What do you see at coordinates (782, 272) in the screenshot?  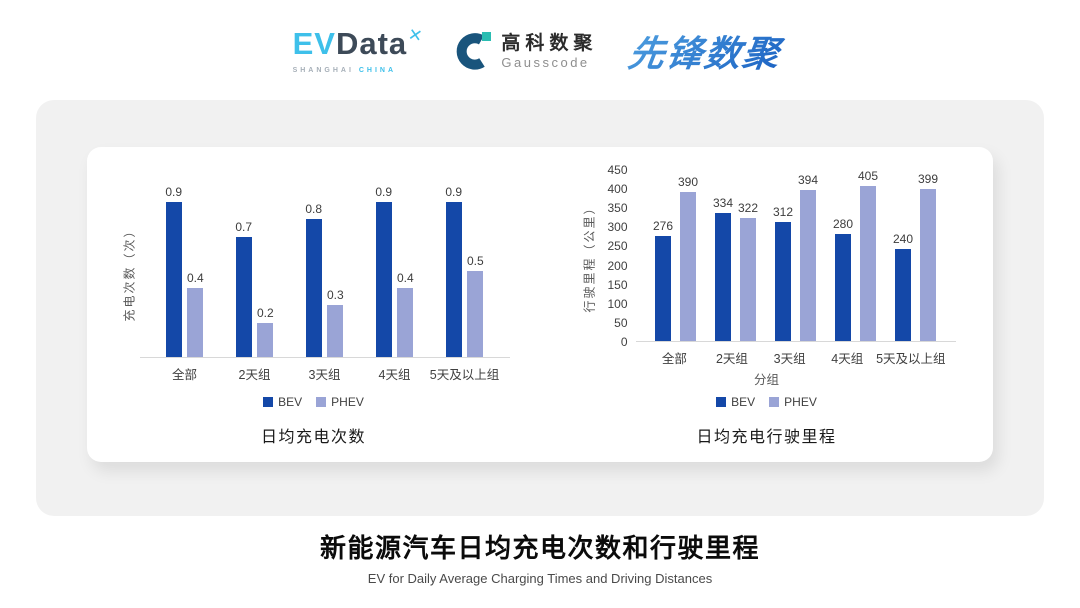 I see `bar-unit: 312` at bounding box center [782, 272].